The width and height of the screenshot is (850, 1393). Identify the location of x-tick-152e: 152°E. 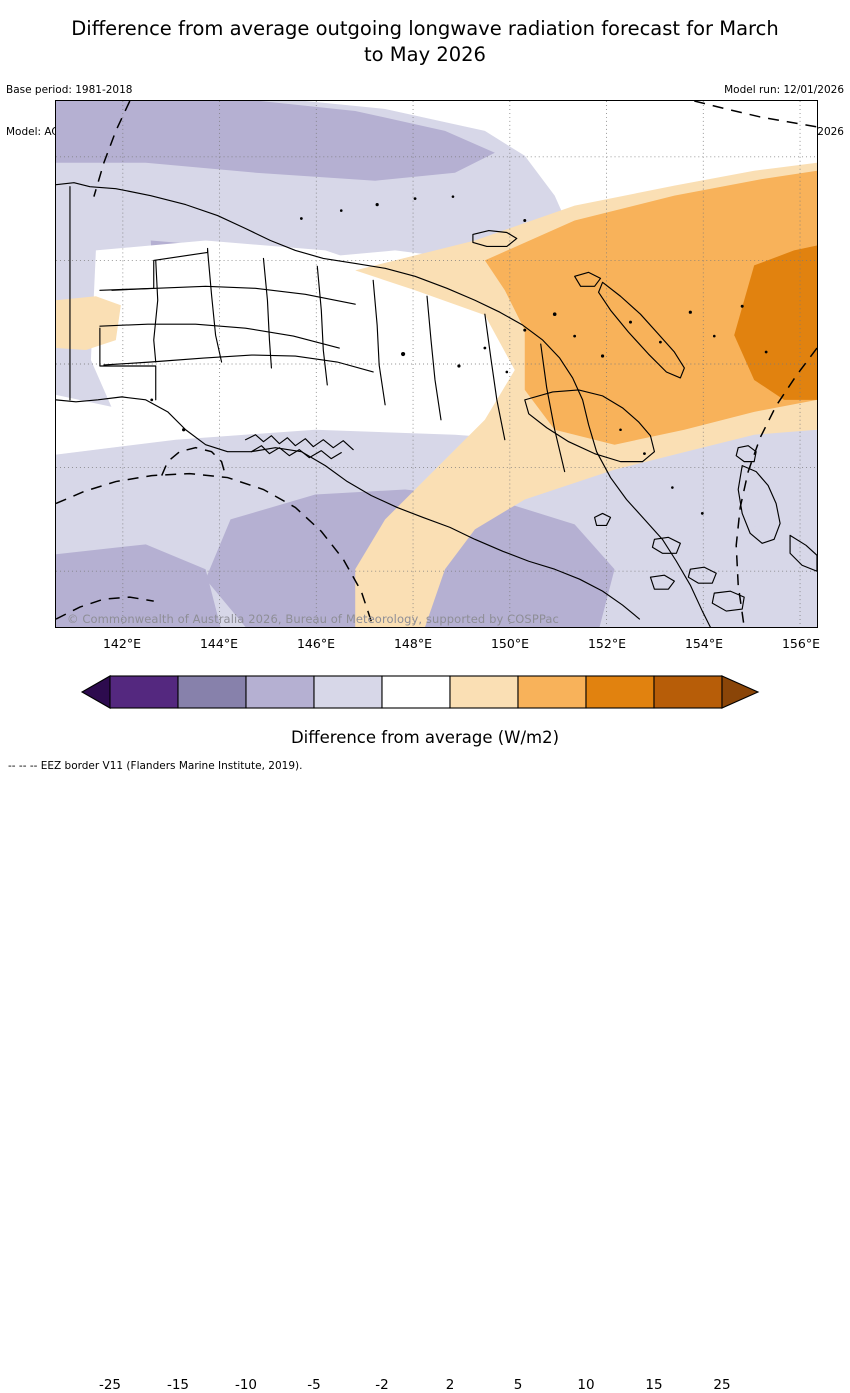
(606, 643).